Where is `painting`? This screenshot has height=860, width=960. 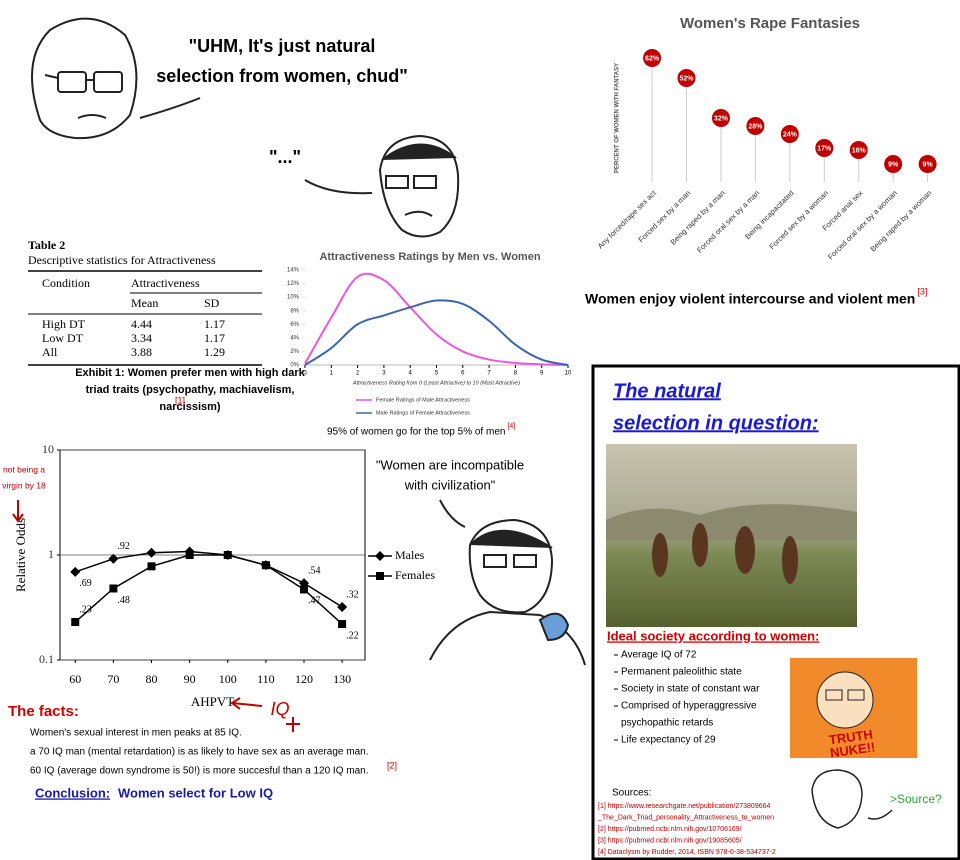 painting is located at coordinates (731, 535).